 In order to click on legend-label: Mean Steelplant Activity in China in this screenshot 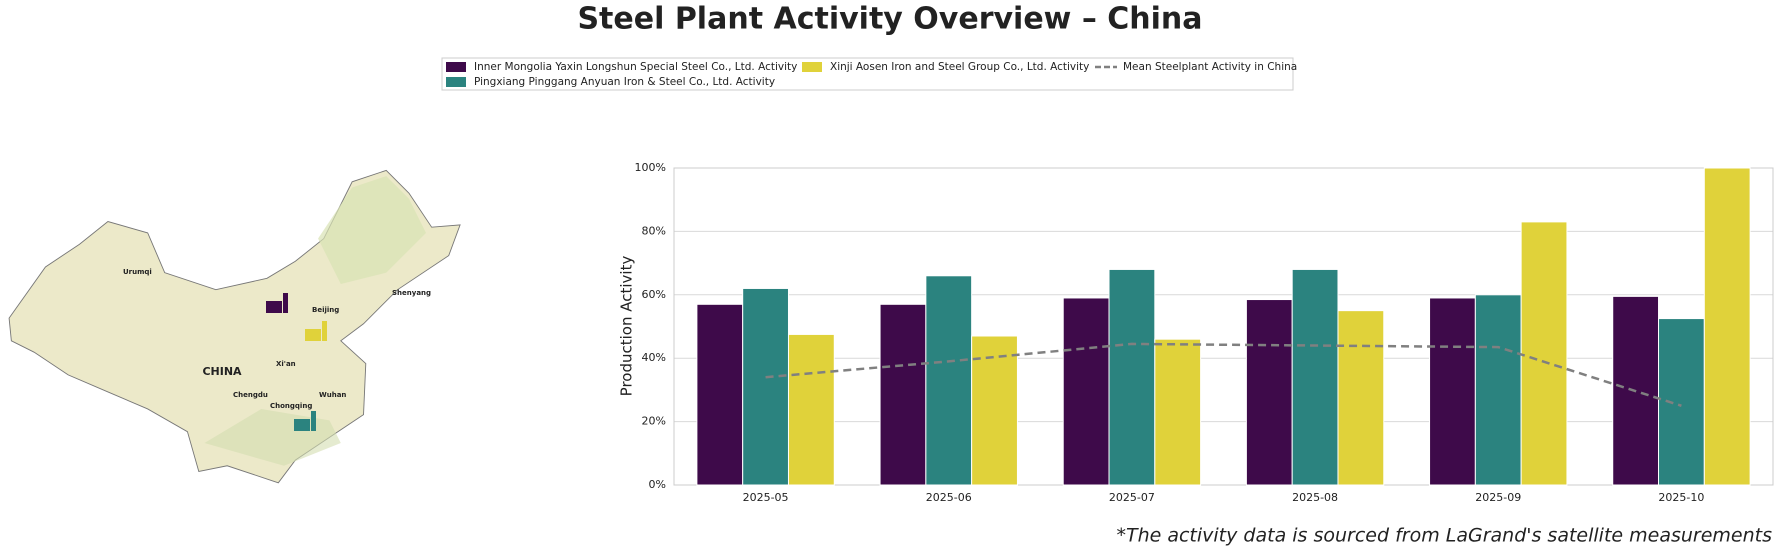, I will do `click(1210, 67)`.